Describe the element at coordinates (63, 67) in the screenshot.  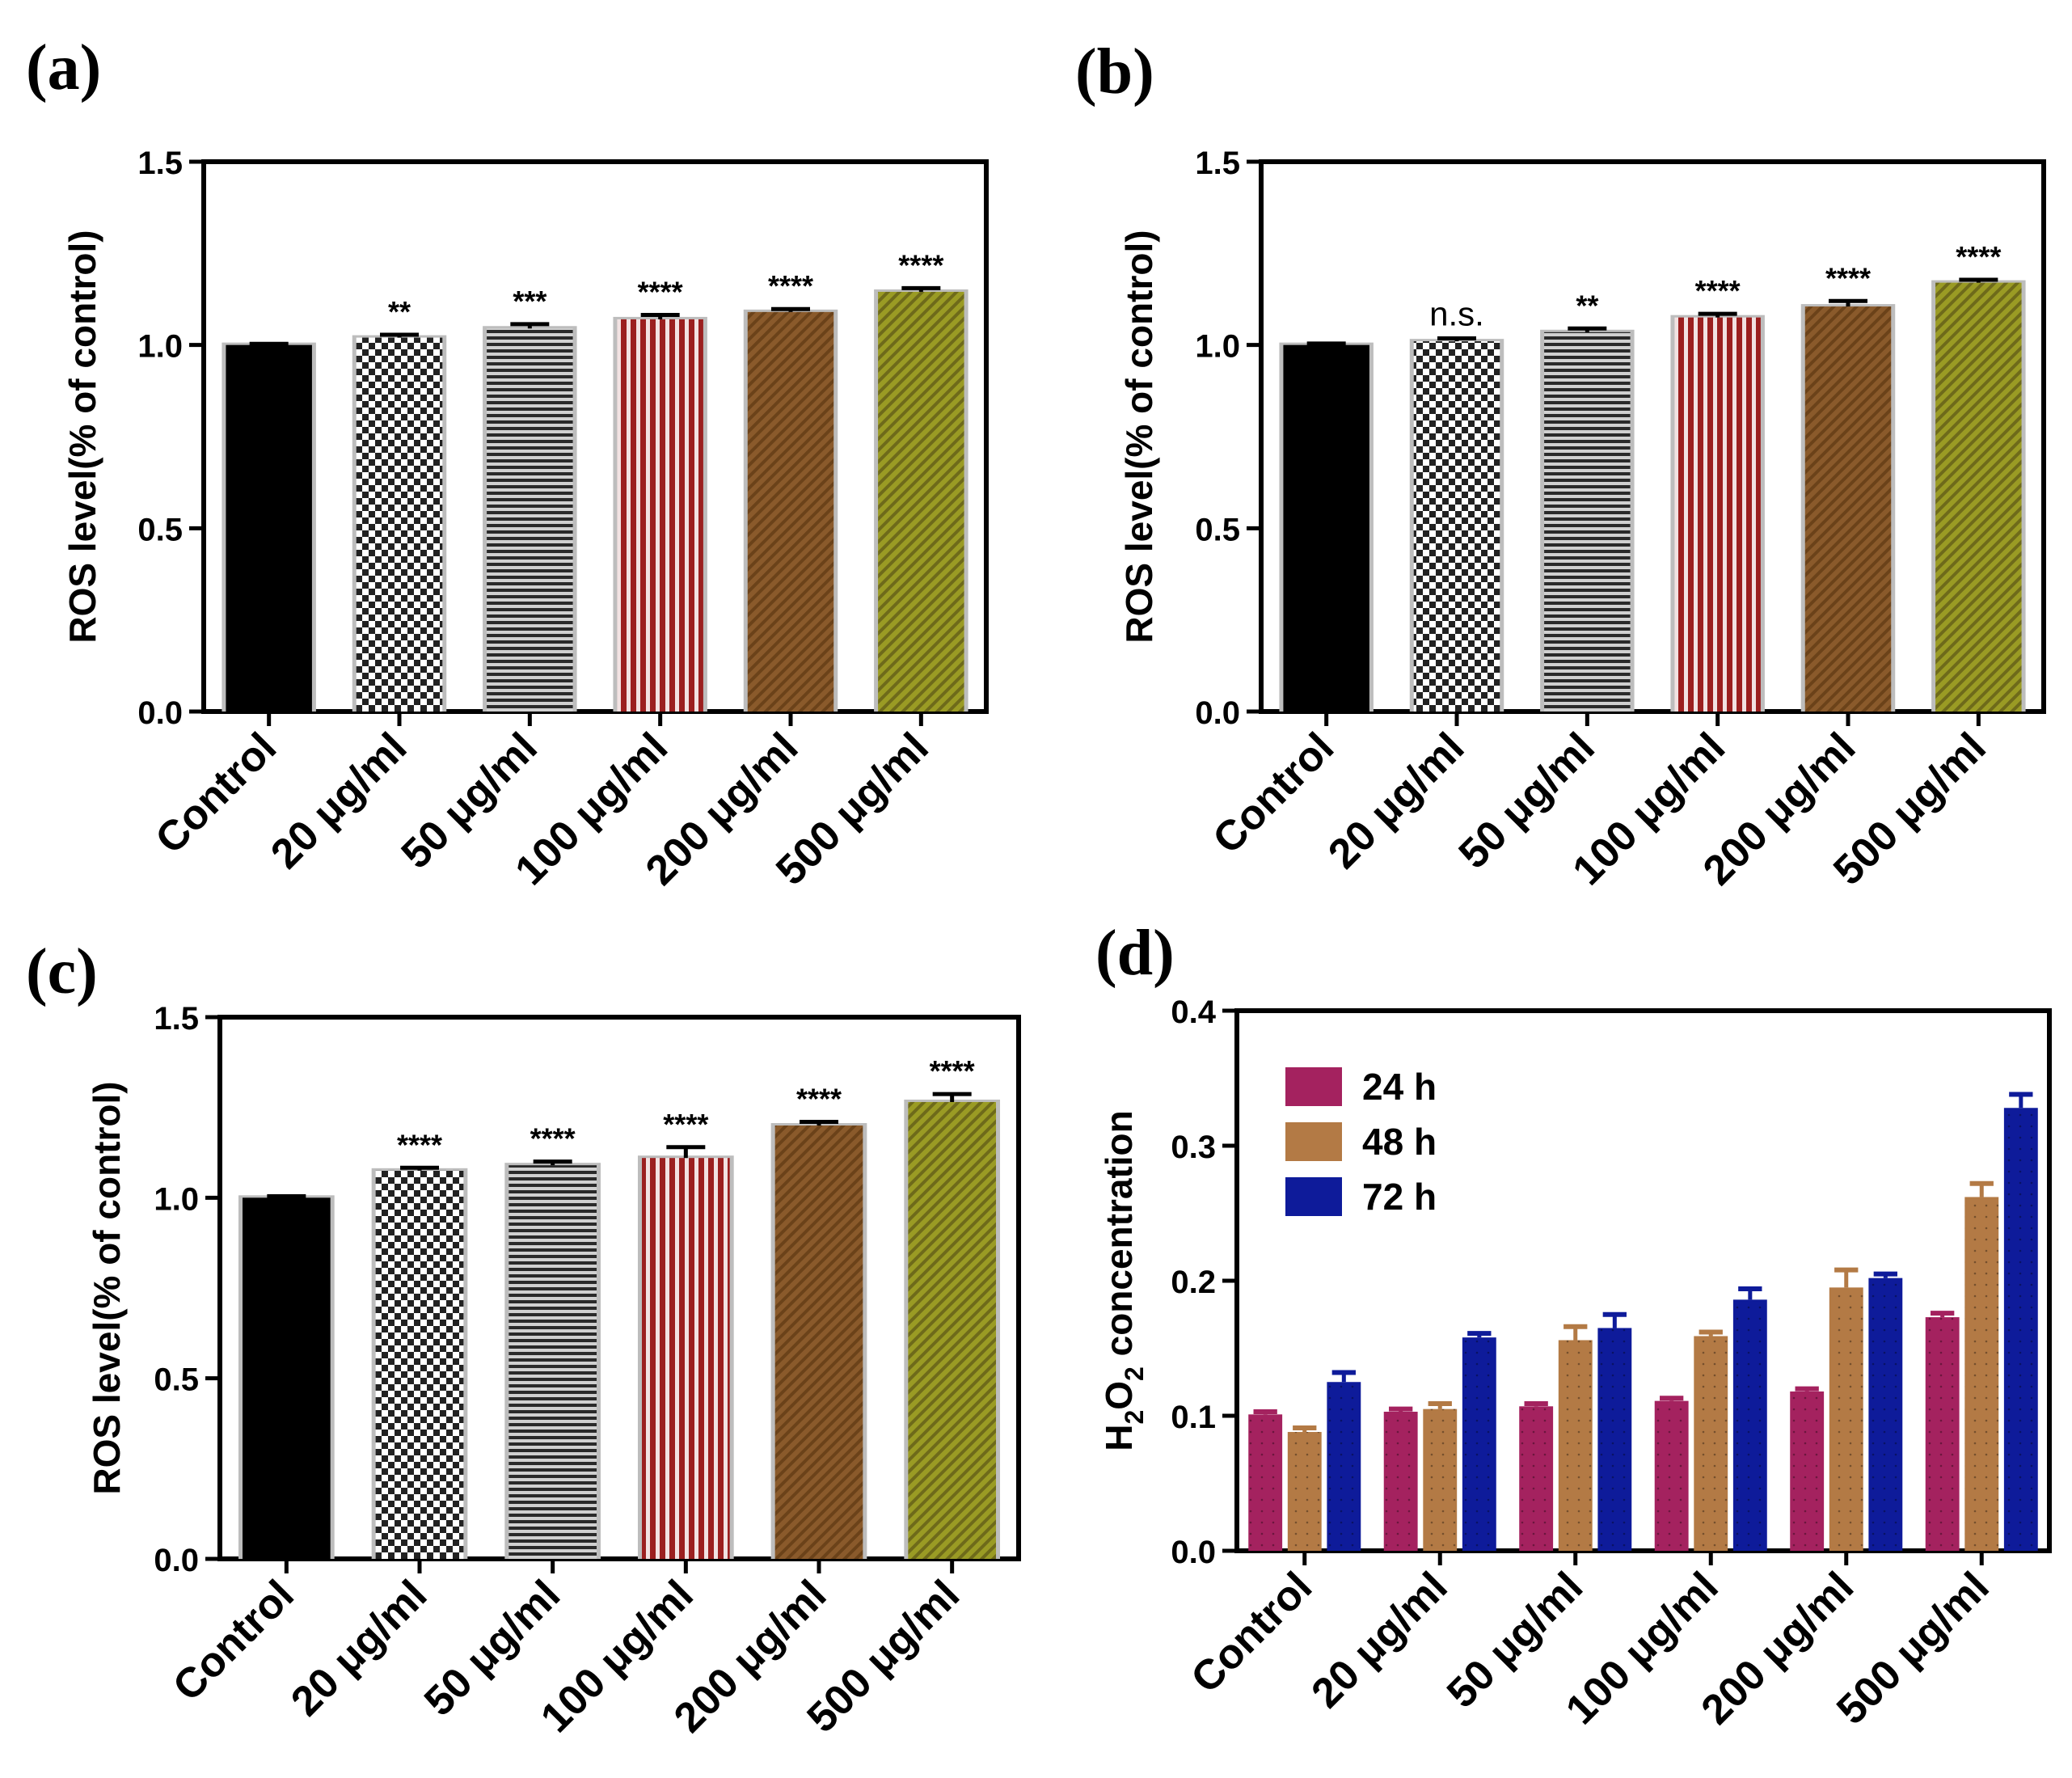
I see `panel-label: (a)` at that location.